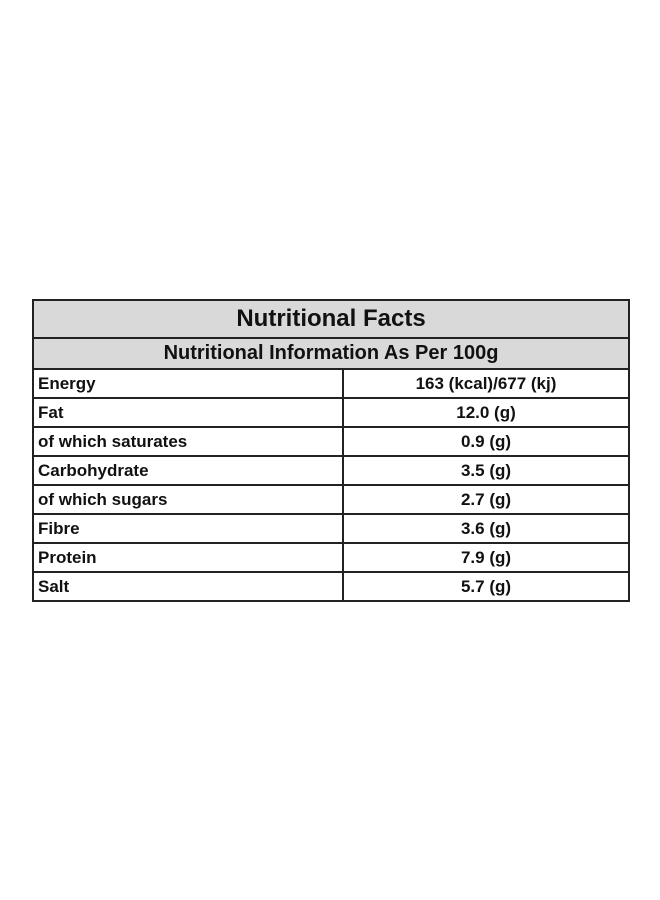  What do you see at coordinates (188, 412) in the screenshot?
I see `nutrient-name: Fat` at bounding box center [188, 412].